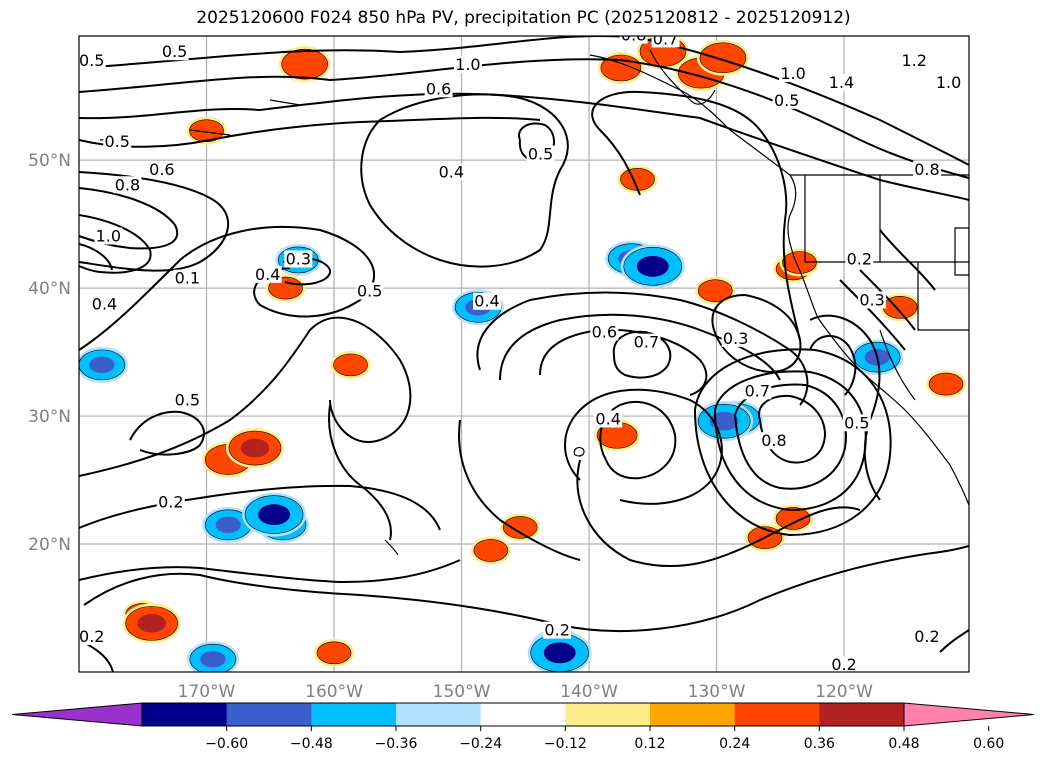 The width and height of the screenshot is (1047, 765). Describe the element at coordinates (49, 161) in the screenshot. I see `lat-label: 50°N` at that location.